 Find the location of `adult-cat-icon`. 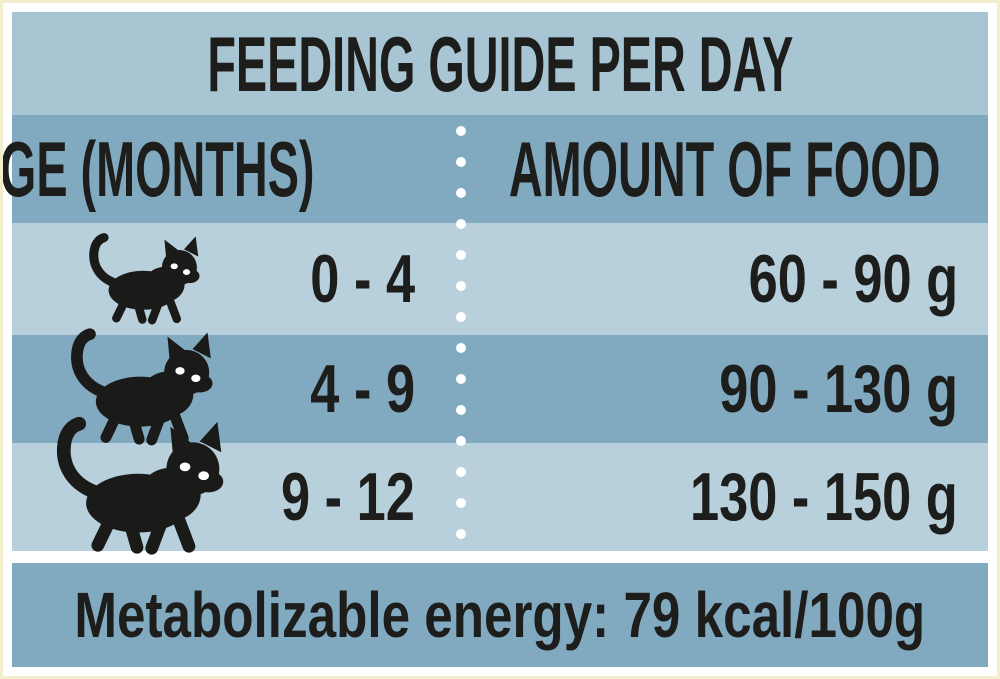

adult-cat-icon is located at coordinates (138, 482).